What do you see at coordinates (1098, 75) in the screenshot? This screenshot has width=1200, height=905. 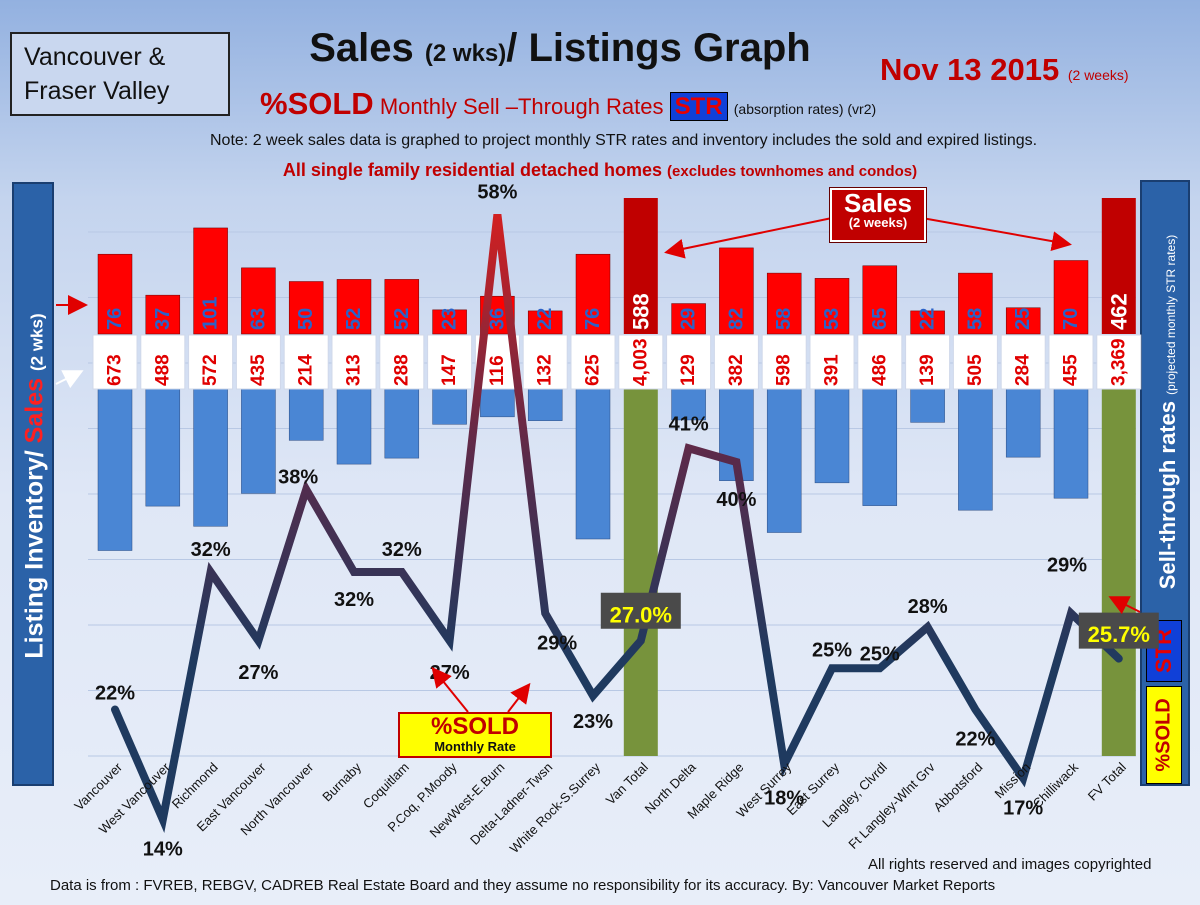 I see `date-note: (2 weeks)` at bounding box center [1098, 75].